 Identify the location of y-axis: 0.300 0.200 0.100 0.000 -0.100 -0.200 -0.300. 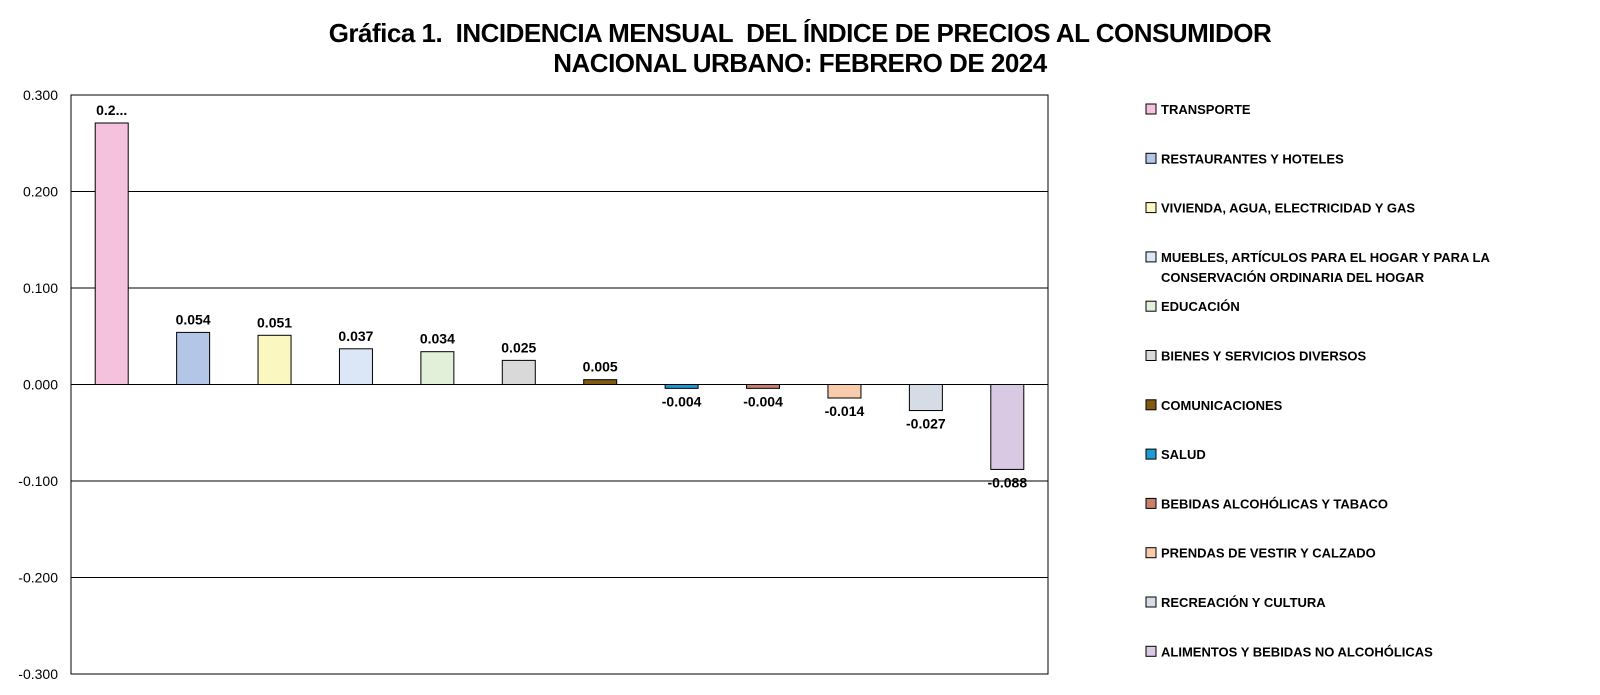
(38, 384).